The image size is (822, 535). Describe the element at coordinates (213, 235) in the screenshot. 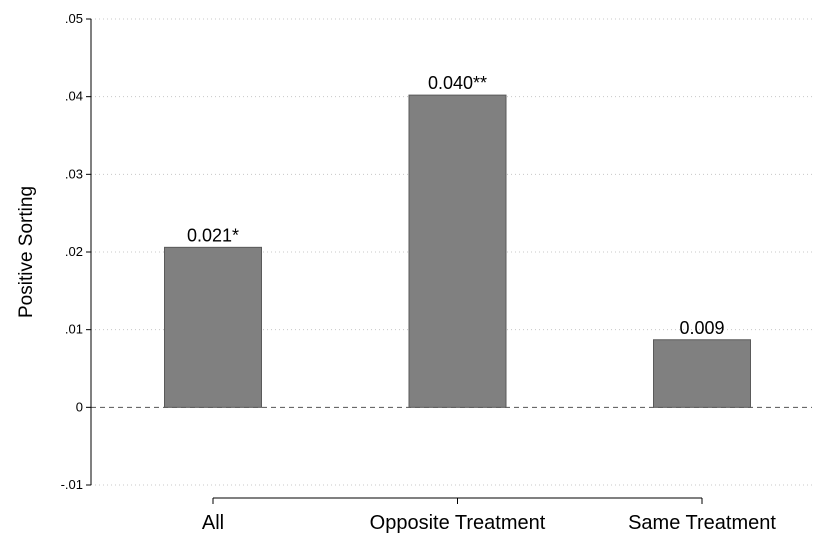

I see `bar-value-label: 0.021*` at that location.